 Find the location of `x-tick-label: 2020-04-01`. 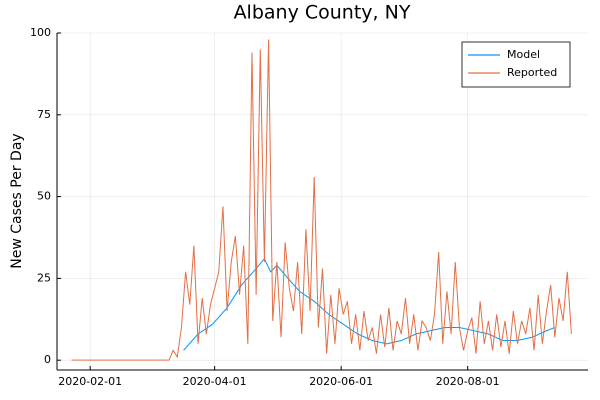

x-tick-label: 2020-04-01 is located at coordinates (215, 381).